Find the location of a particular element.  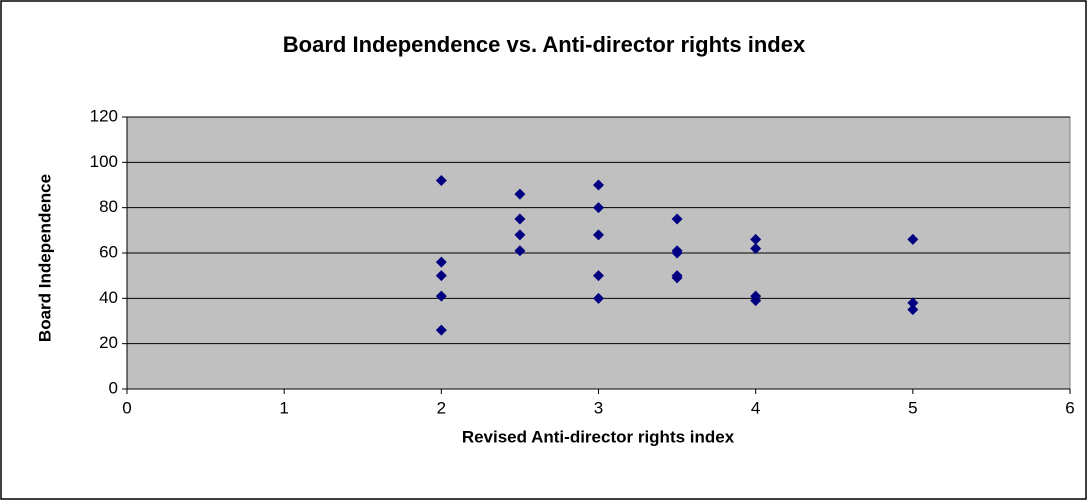

y-tick-label: 20 is located at coordinates (108, 342).